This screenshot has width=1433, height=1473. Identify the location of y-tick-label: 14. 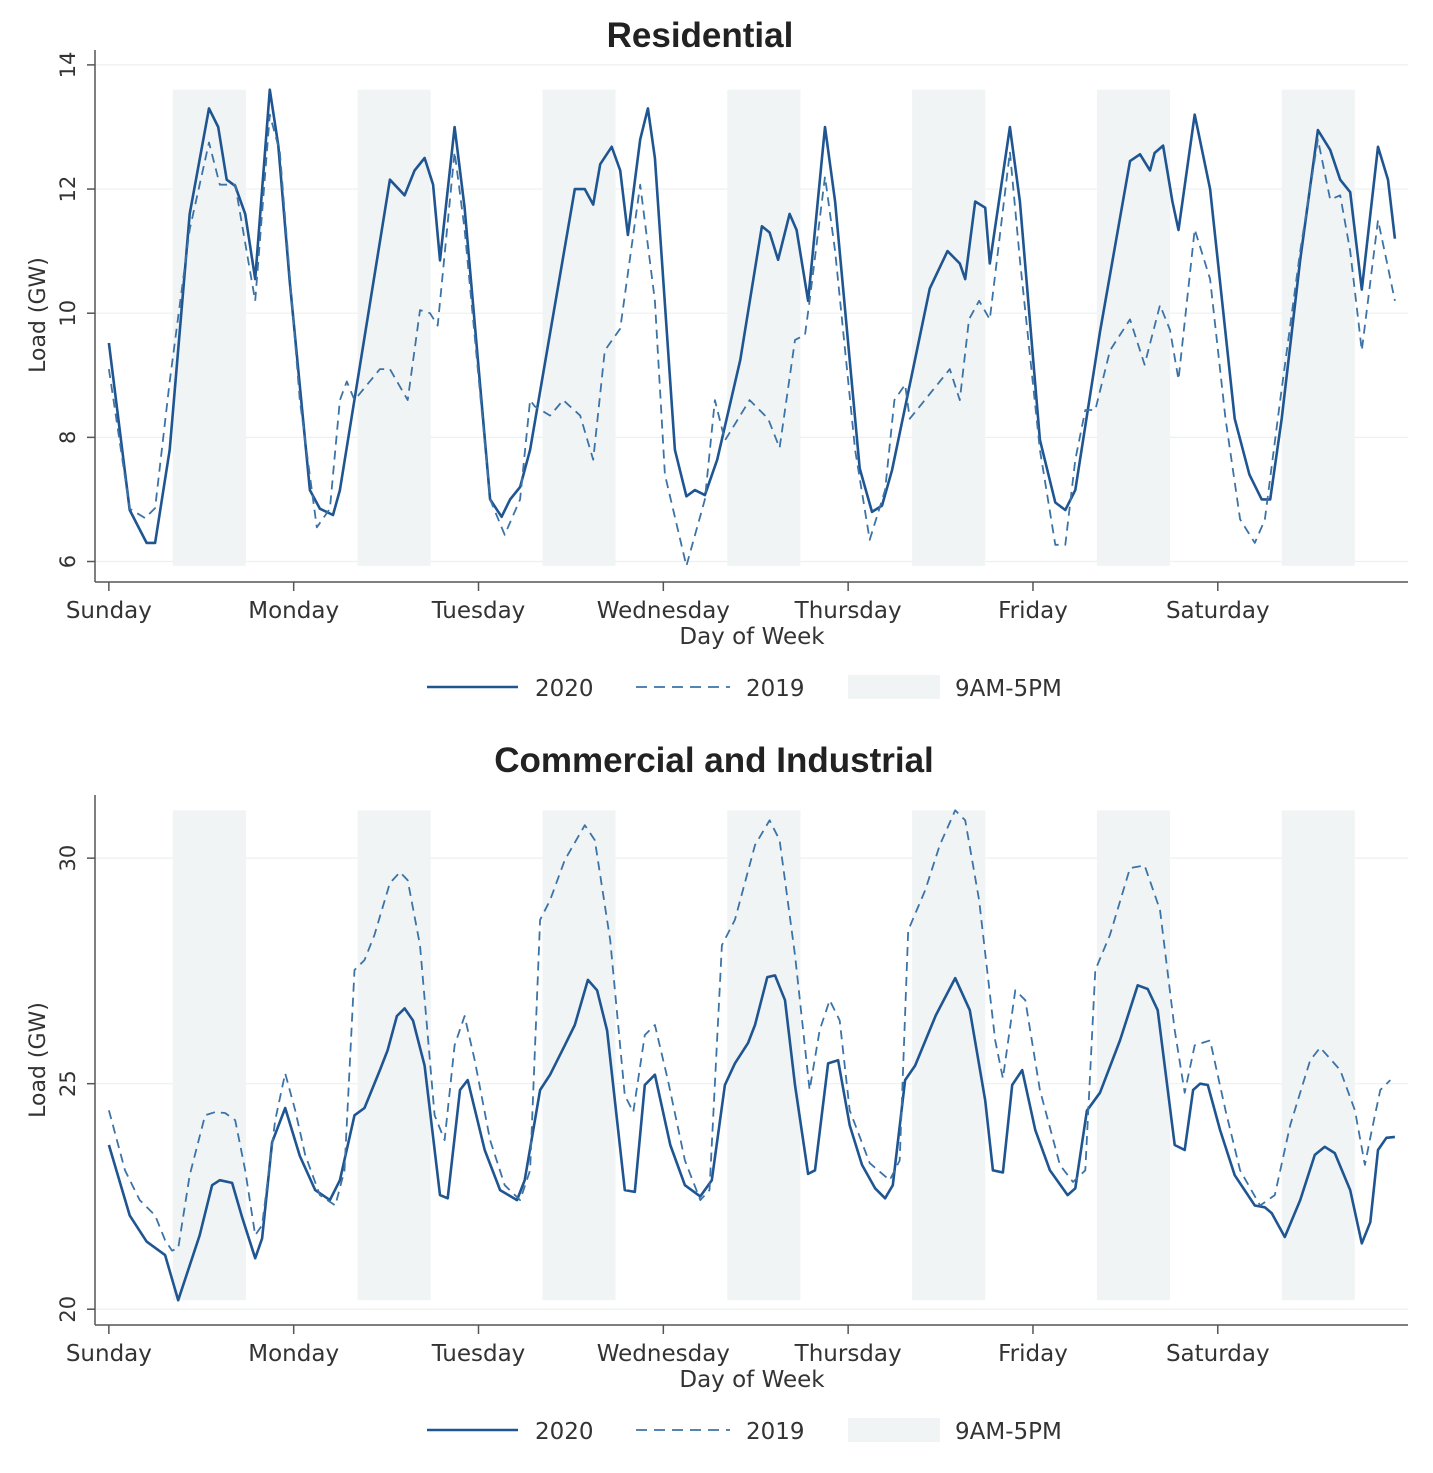
(68, 65).